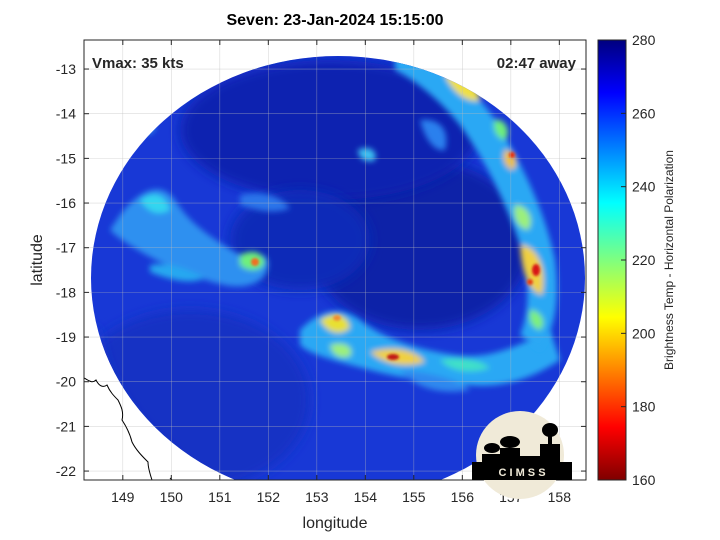 The width and height of the screenshot is (720, 540). What do you see at coordinates (522, 455) in the screenshot?
I see `cimss-logo: C I M S S` at bounding box center [522, 455].